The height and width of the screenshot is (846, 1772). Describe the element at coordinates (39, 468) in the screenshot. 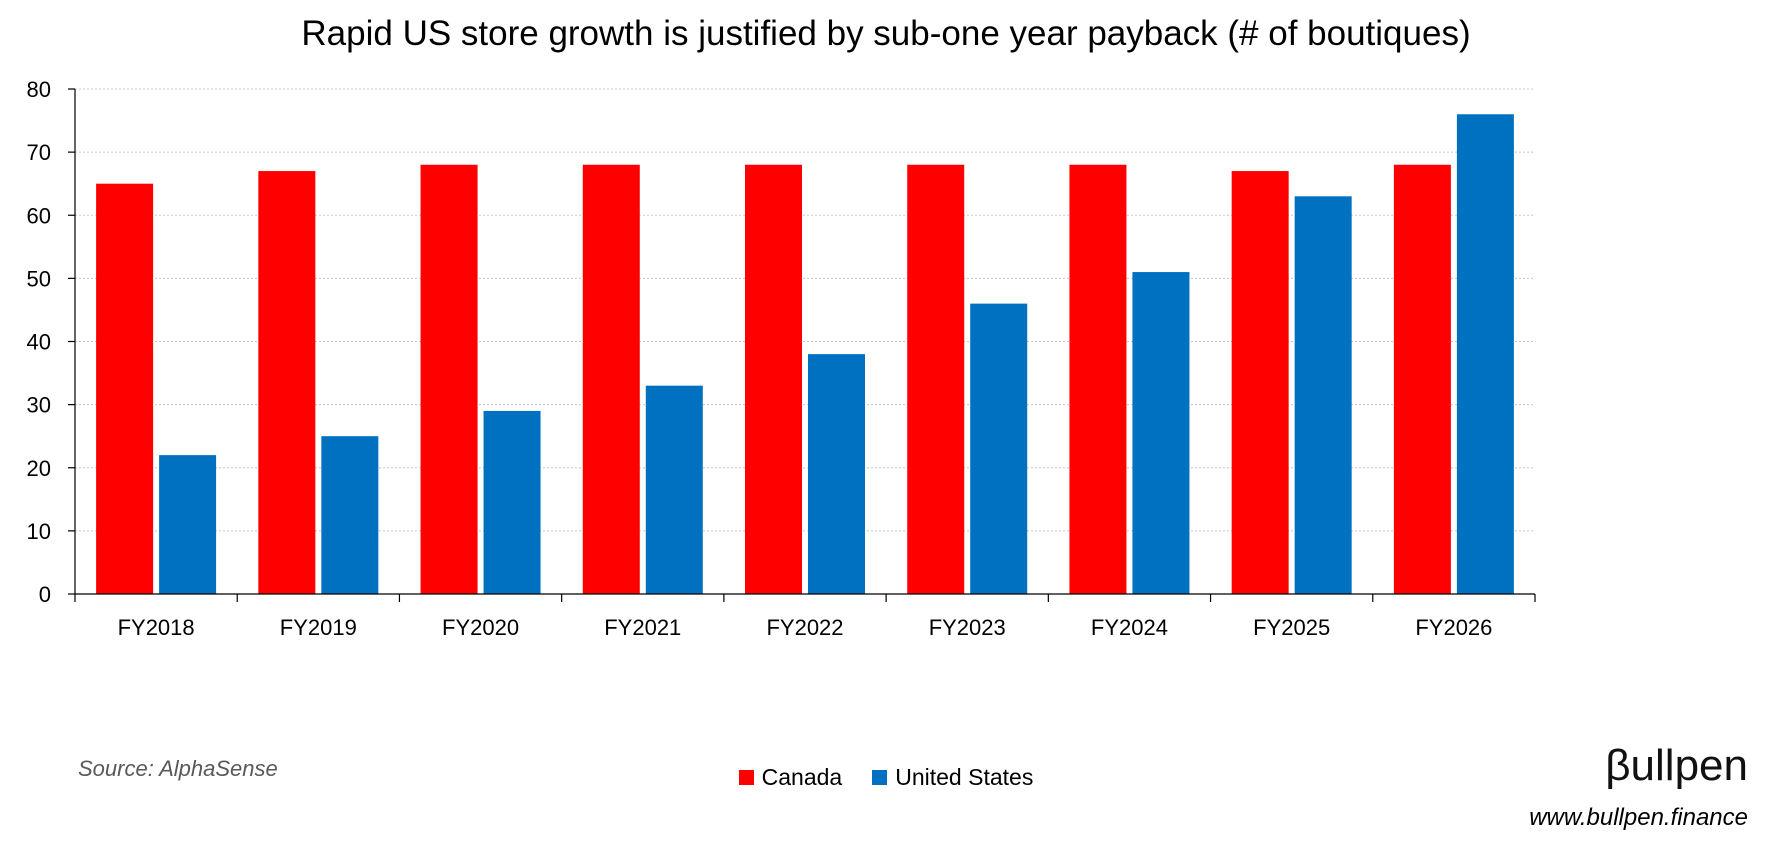

I see `y-tick-label-20: 20` at that location.